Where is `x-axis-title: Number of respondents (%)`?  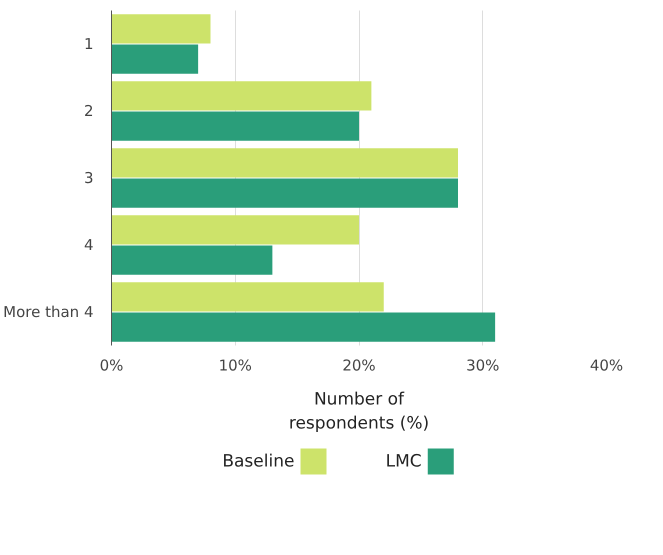
x-axis-title: Number of respondents (%) is located at coordinates (359, 412).